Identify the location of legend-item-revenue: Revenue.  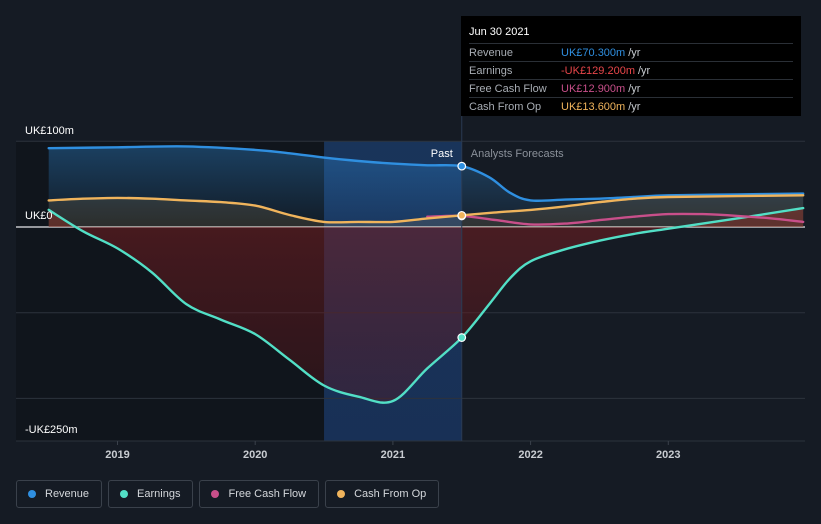
(59, 494).